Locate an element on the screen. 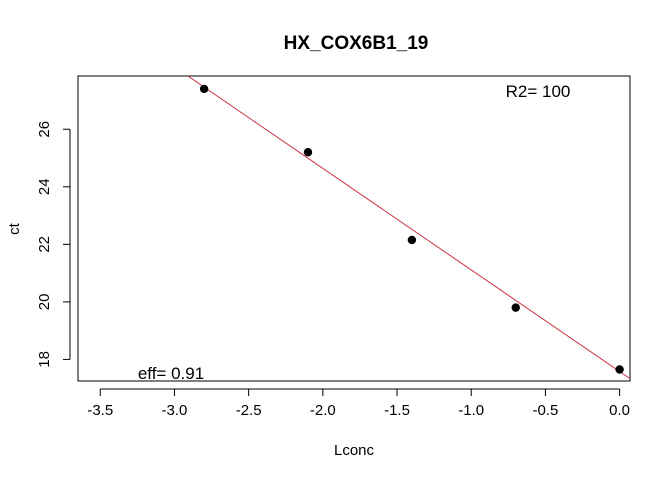  y-tick-label: 20 is located at coordinates (44, 302).